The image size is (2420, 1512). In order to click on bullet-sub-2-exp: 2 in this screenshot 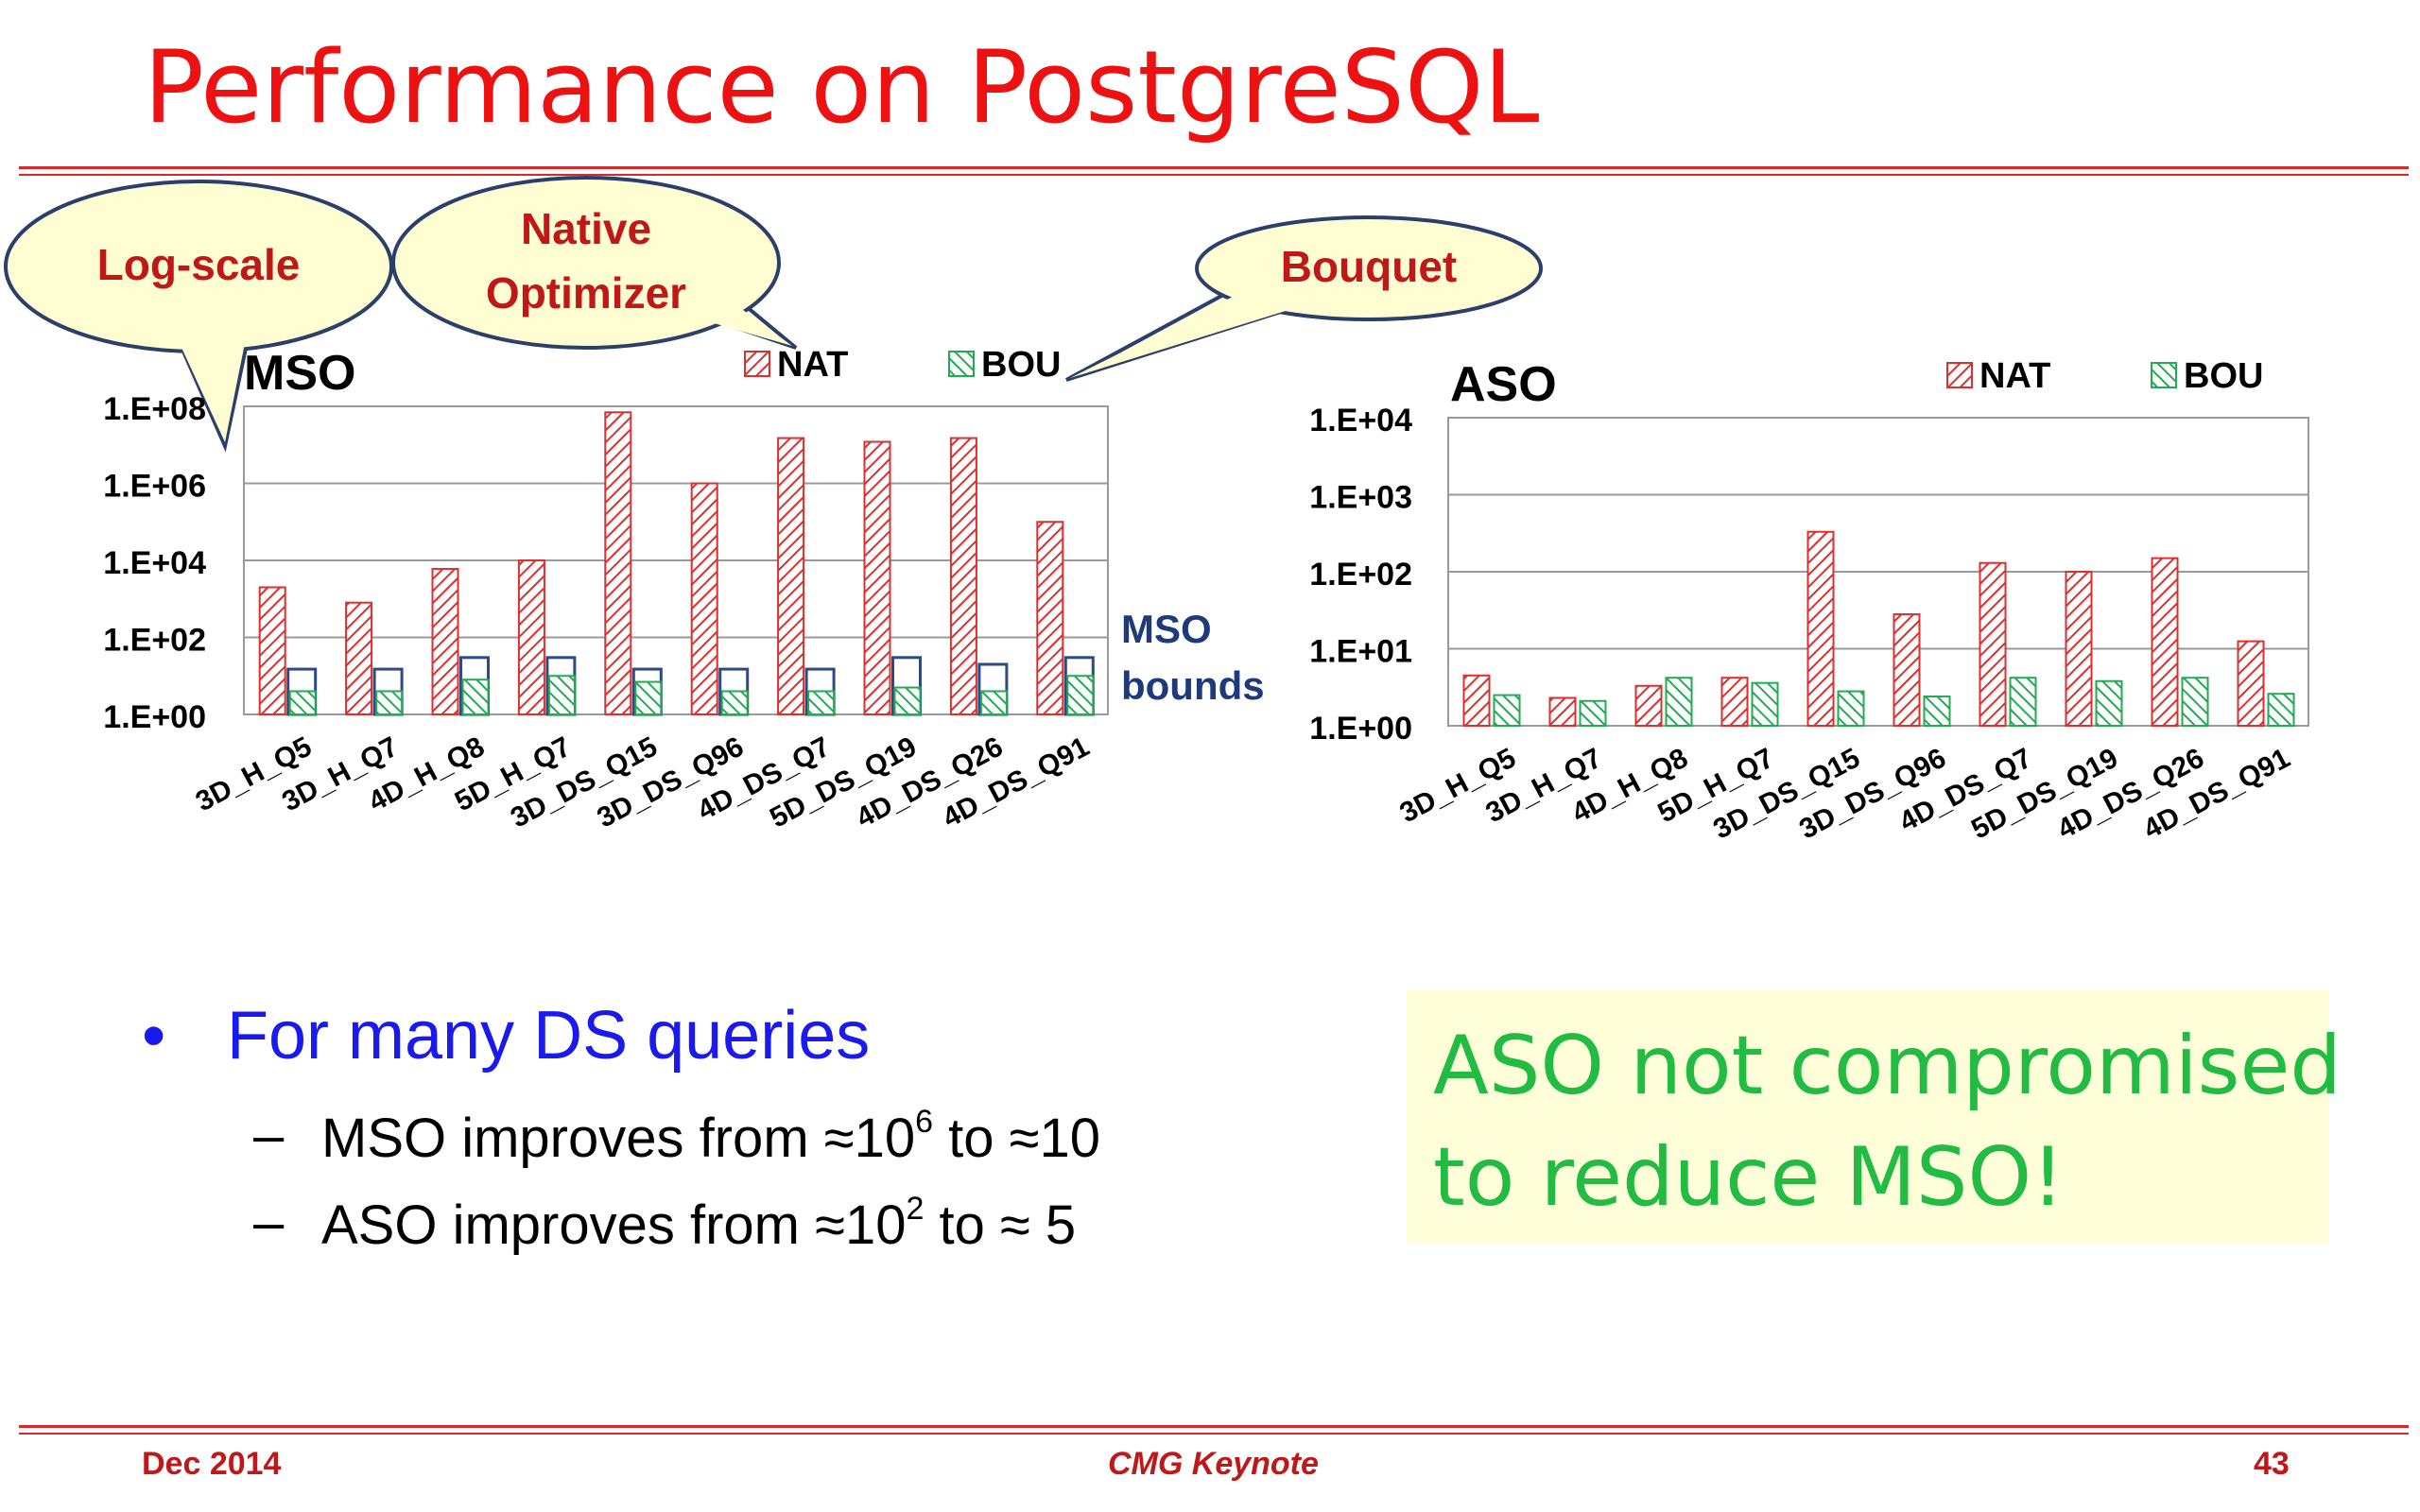, I will do `click(915, 1209)`.